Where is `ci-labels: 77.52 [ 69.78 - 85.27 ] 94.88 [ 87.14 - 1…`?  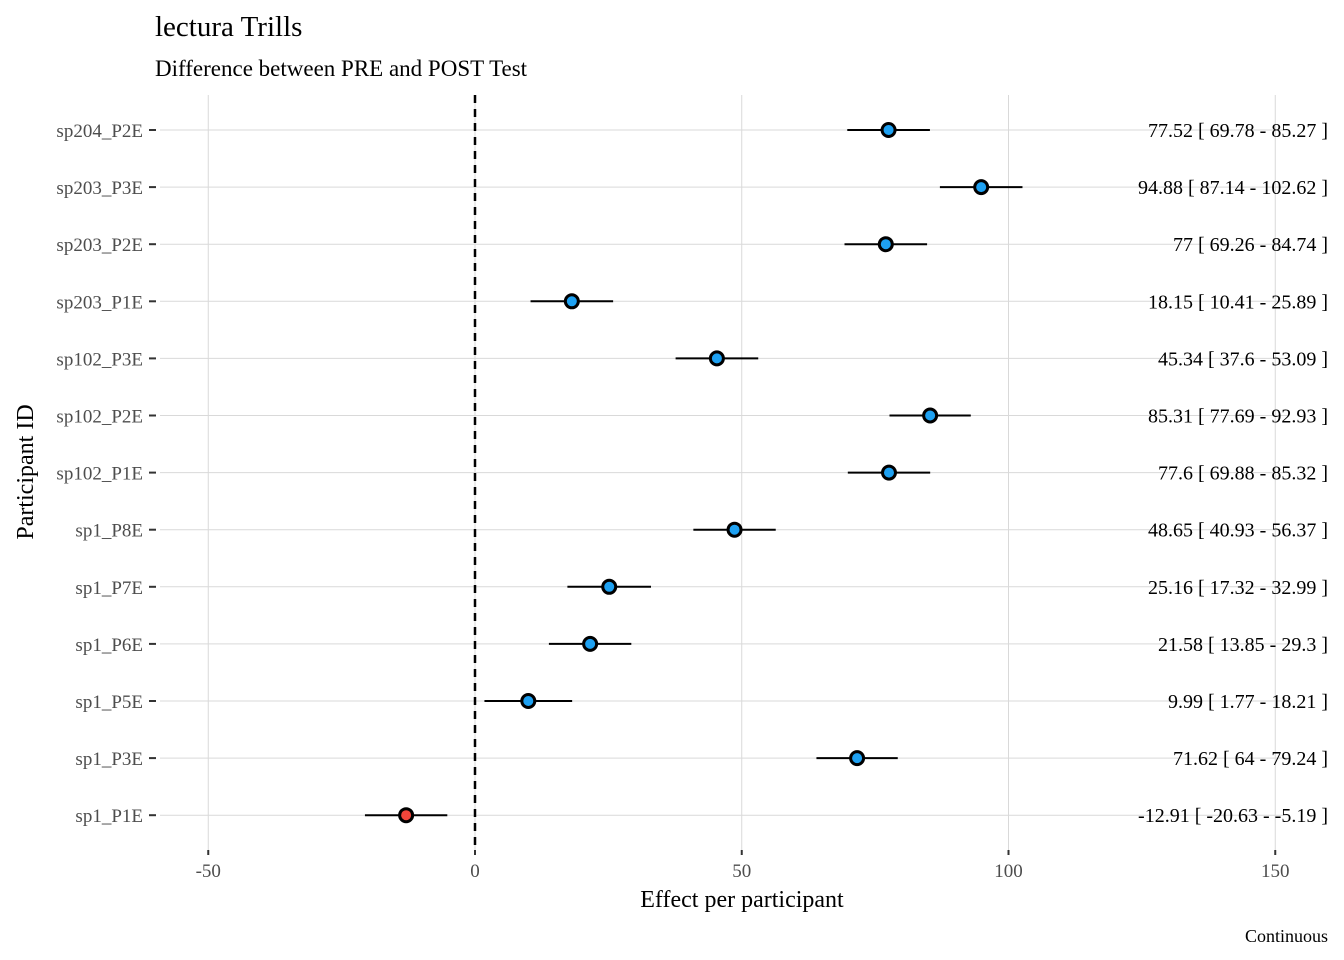 ci-labels: 77.52 [ 69.78 - 85.27 ] 94.88 [ 87.14 - 1… is located at coordinates (1233, 473).